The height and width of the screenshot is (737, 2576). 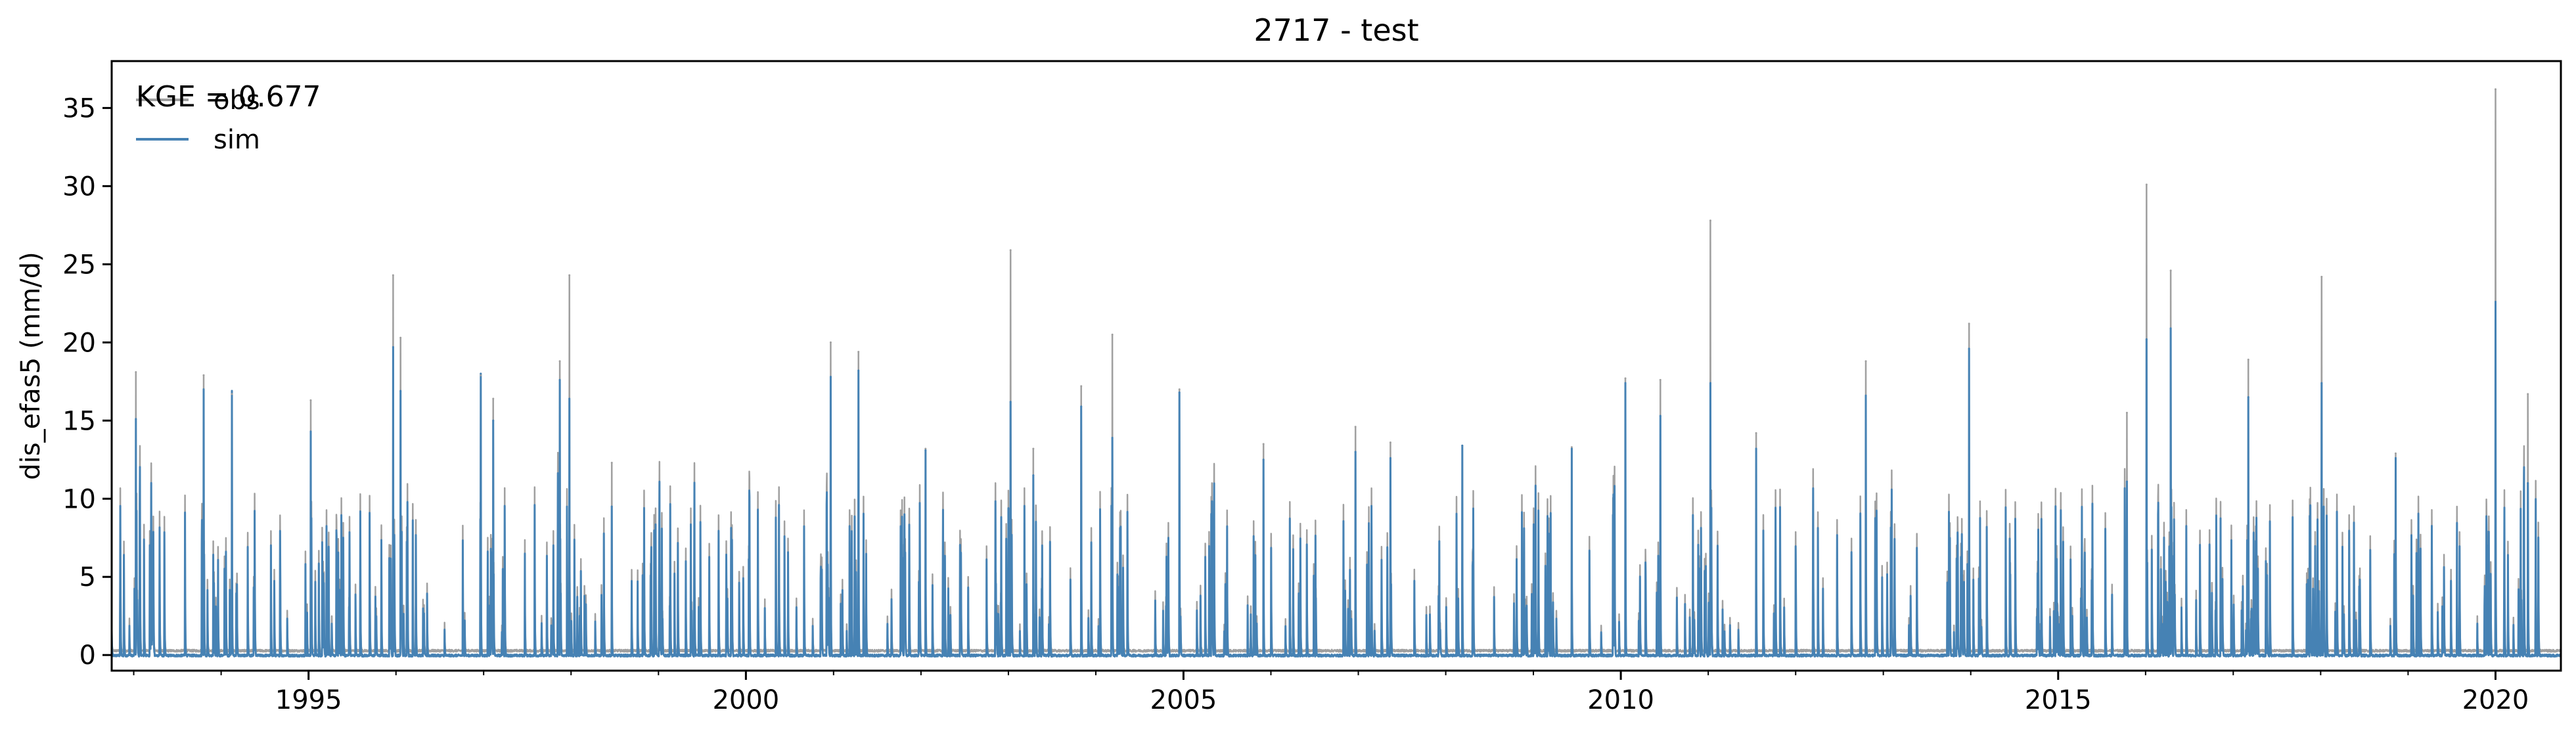 What do you see at coordinates (87, 655) in the screenshot?
I see `y-tick-label: 0` at bounding box center [87, 655].